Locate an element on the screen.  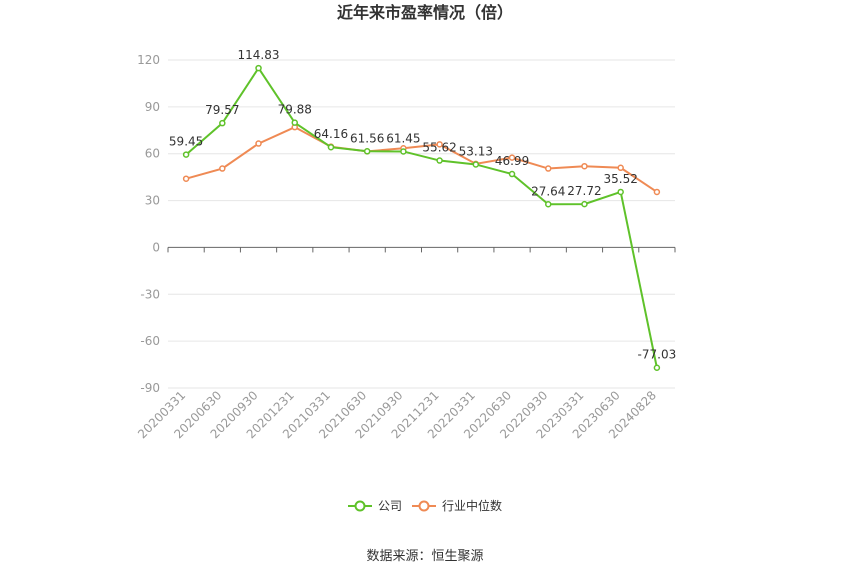
legend-item-1: 行业中位数 is located at coordinates (457, 505).